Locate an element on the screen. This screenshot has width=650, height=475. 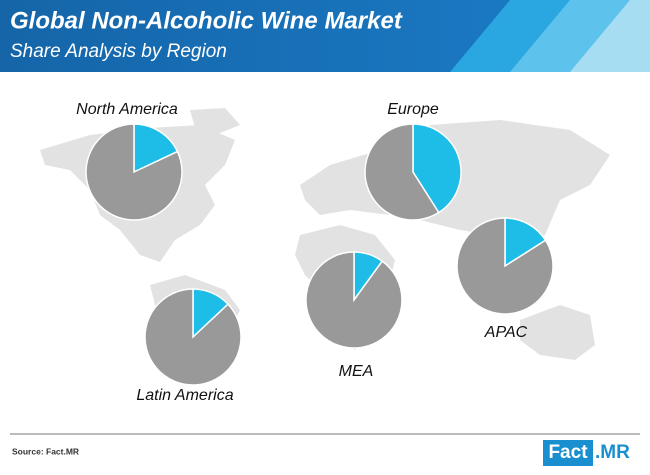
source: Source: Fact.MR is located at coordinates (45, 451).